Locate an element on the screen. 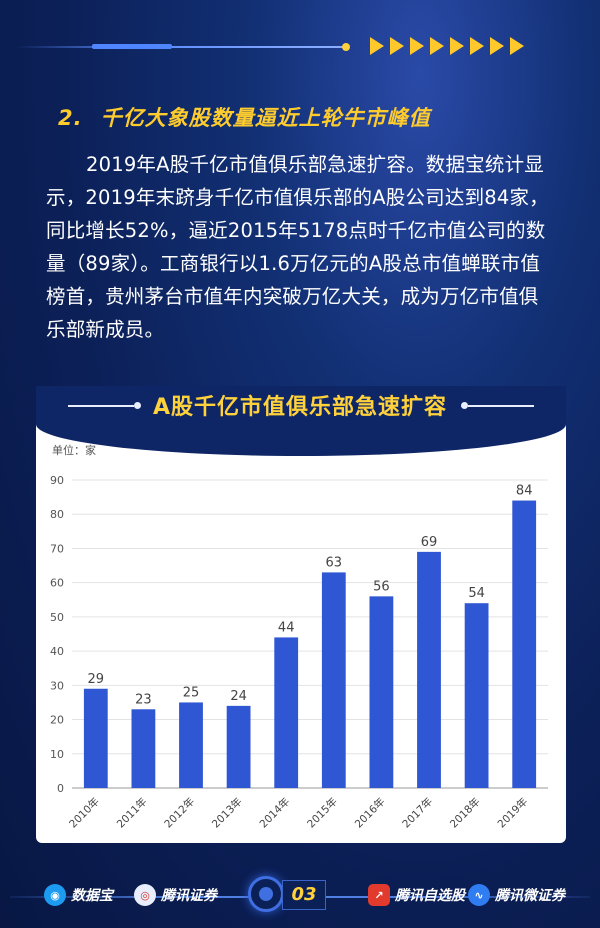 The image size is (600, 928). title-dot-left is located at coordinates (137, 405).